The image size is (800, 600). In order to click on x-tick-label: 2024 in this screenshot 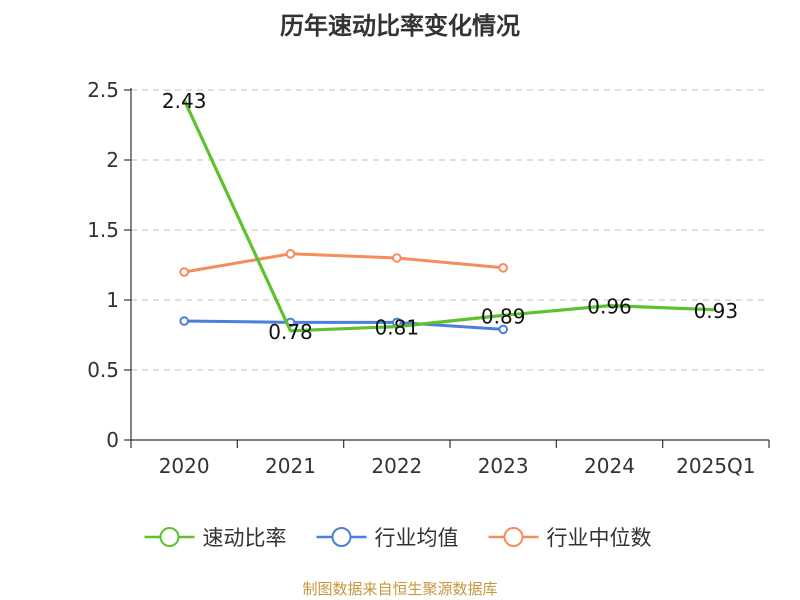, I will do `click(609, 466)`.